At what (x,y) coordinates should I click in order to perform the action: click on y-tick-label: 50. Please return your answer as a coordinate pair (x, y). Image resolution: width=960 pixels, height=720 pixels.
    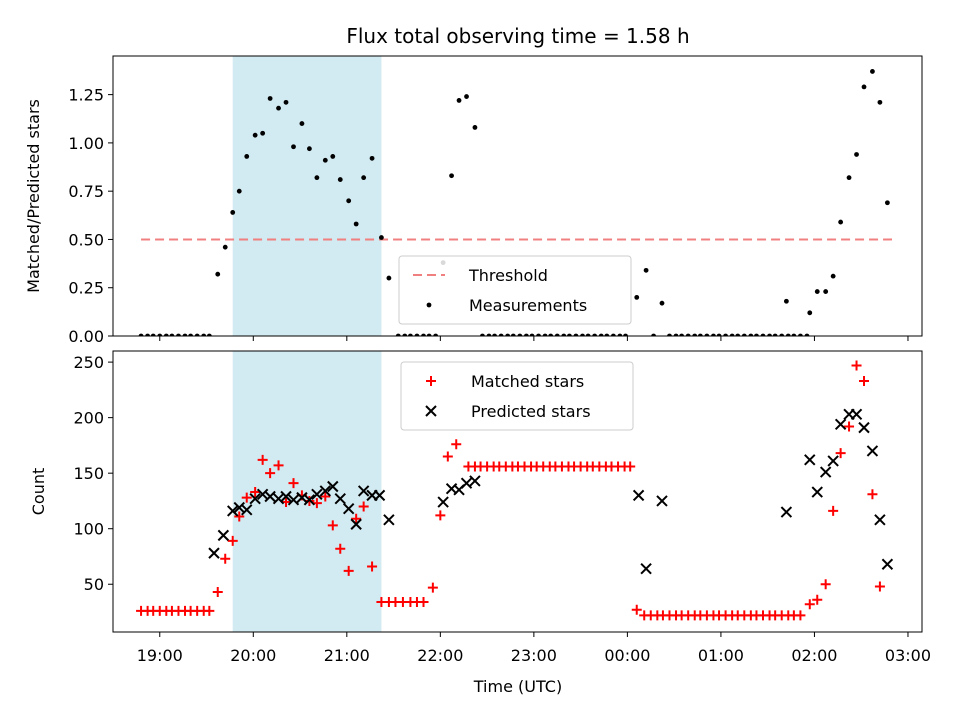
    Looking at the image, I should click on (94, 584).